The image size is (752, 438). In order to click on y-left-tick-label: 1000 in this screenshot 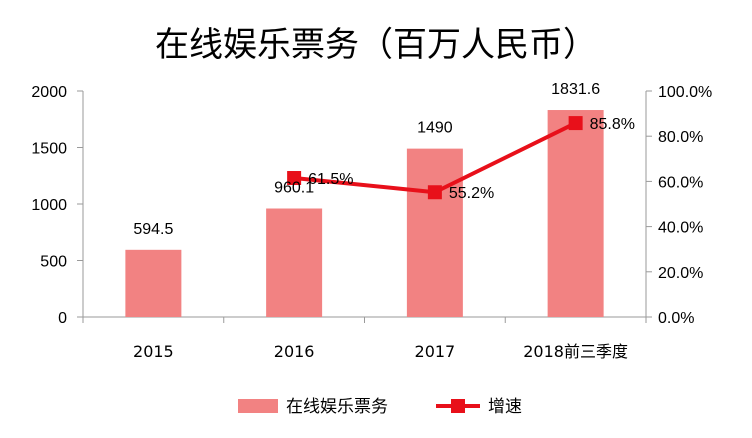, I will do `click(49, 205)`.